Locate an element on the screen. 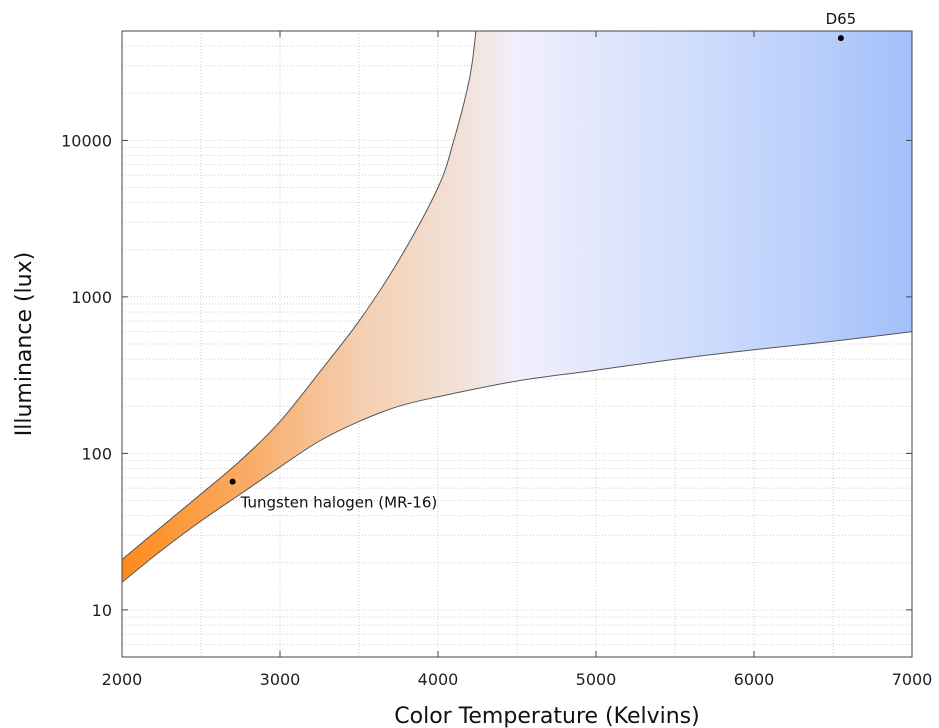  x-tick-label: 7000 is located at coordinates (912, 679).